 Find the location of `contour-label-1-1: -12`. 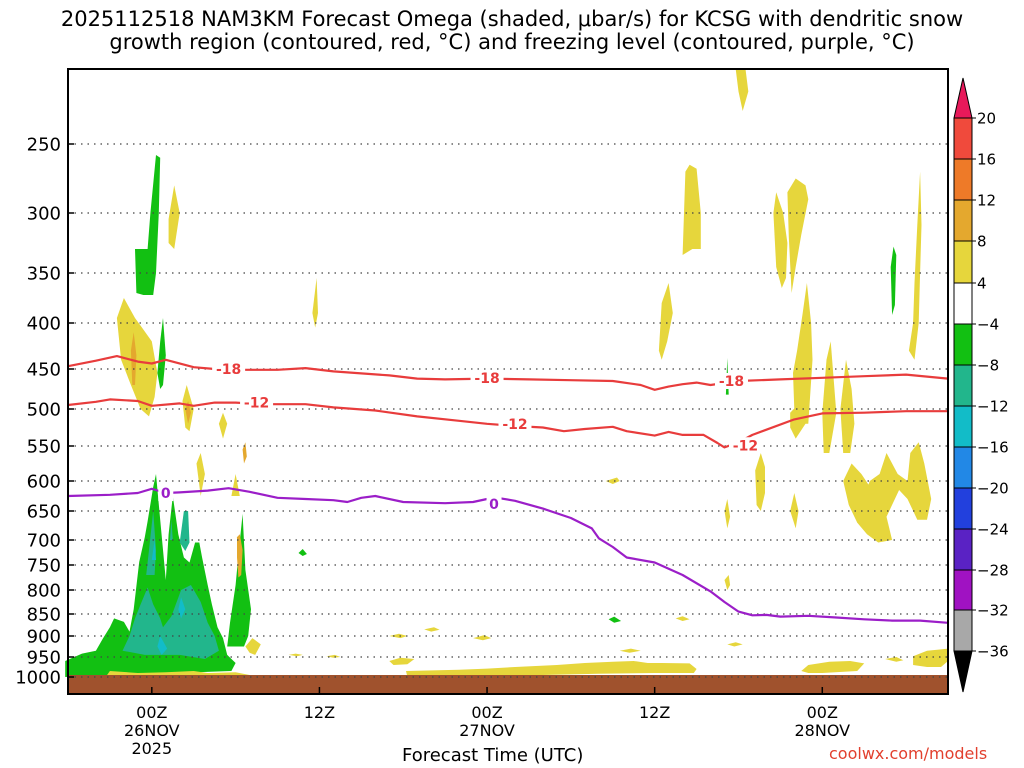

contour-label-1-1: -12 is located at coordinates (514, 425).